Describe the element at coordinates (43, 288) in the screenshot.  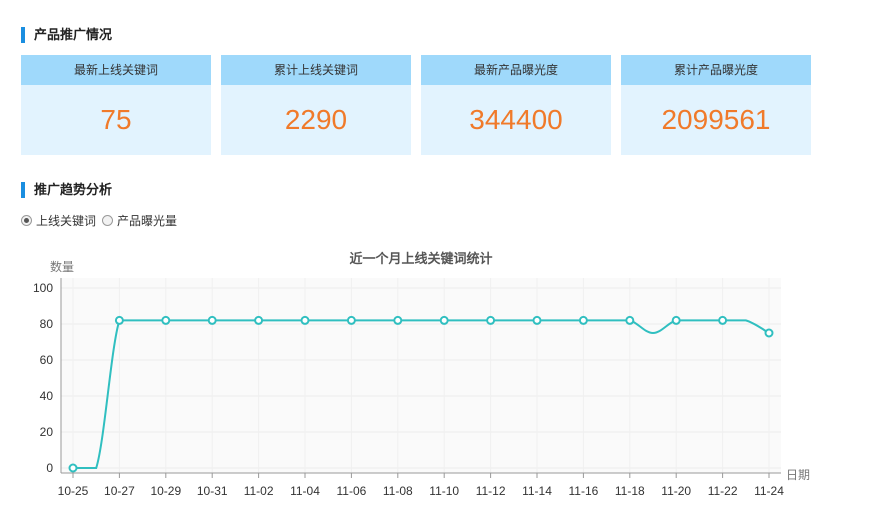
I see `y-tick-label: 100` at that location.